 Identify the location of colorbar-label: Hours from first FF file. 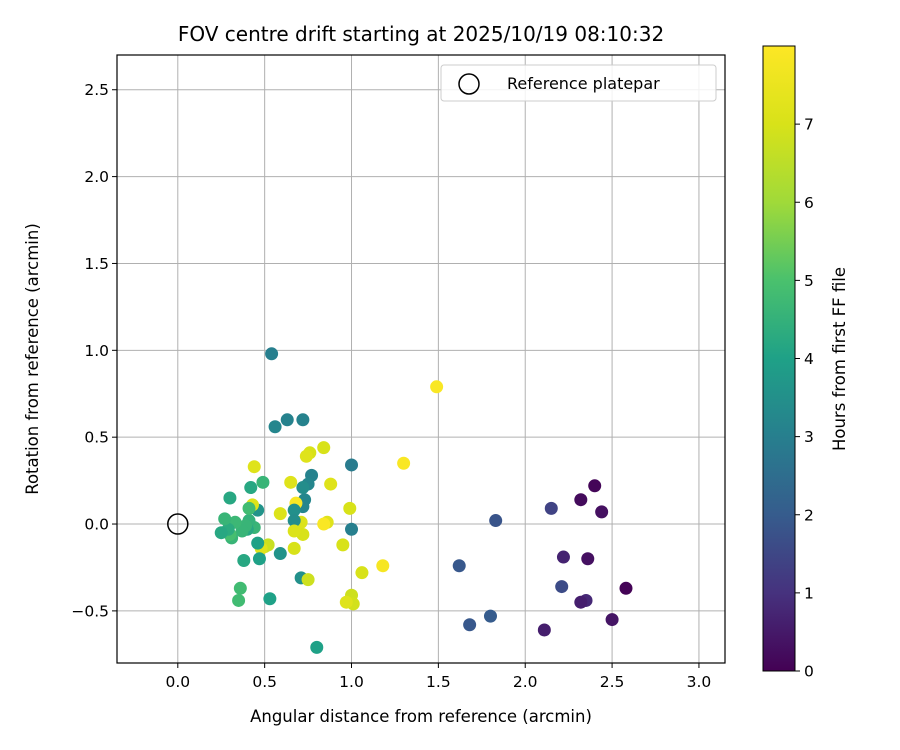
(839, 359).